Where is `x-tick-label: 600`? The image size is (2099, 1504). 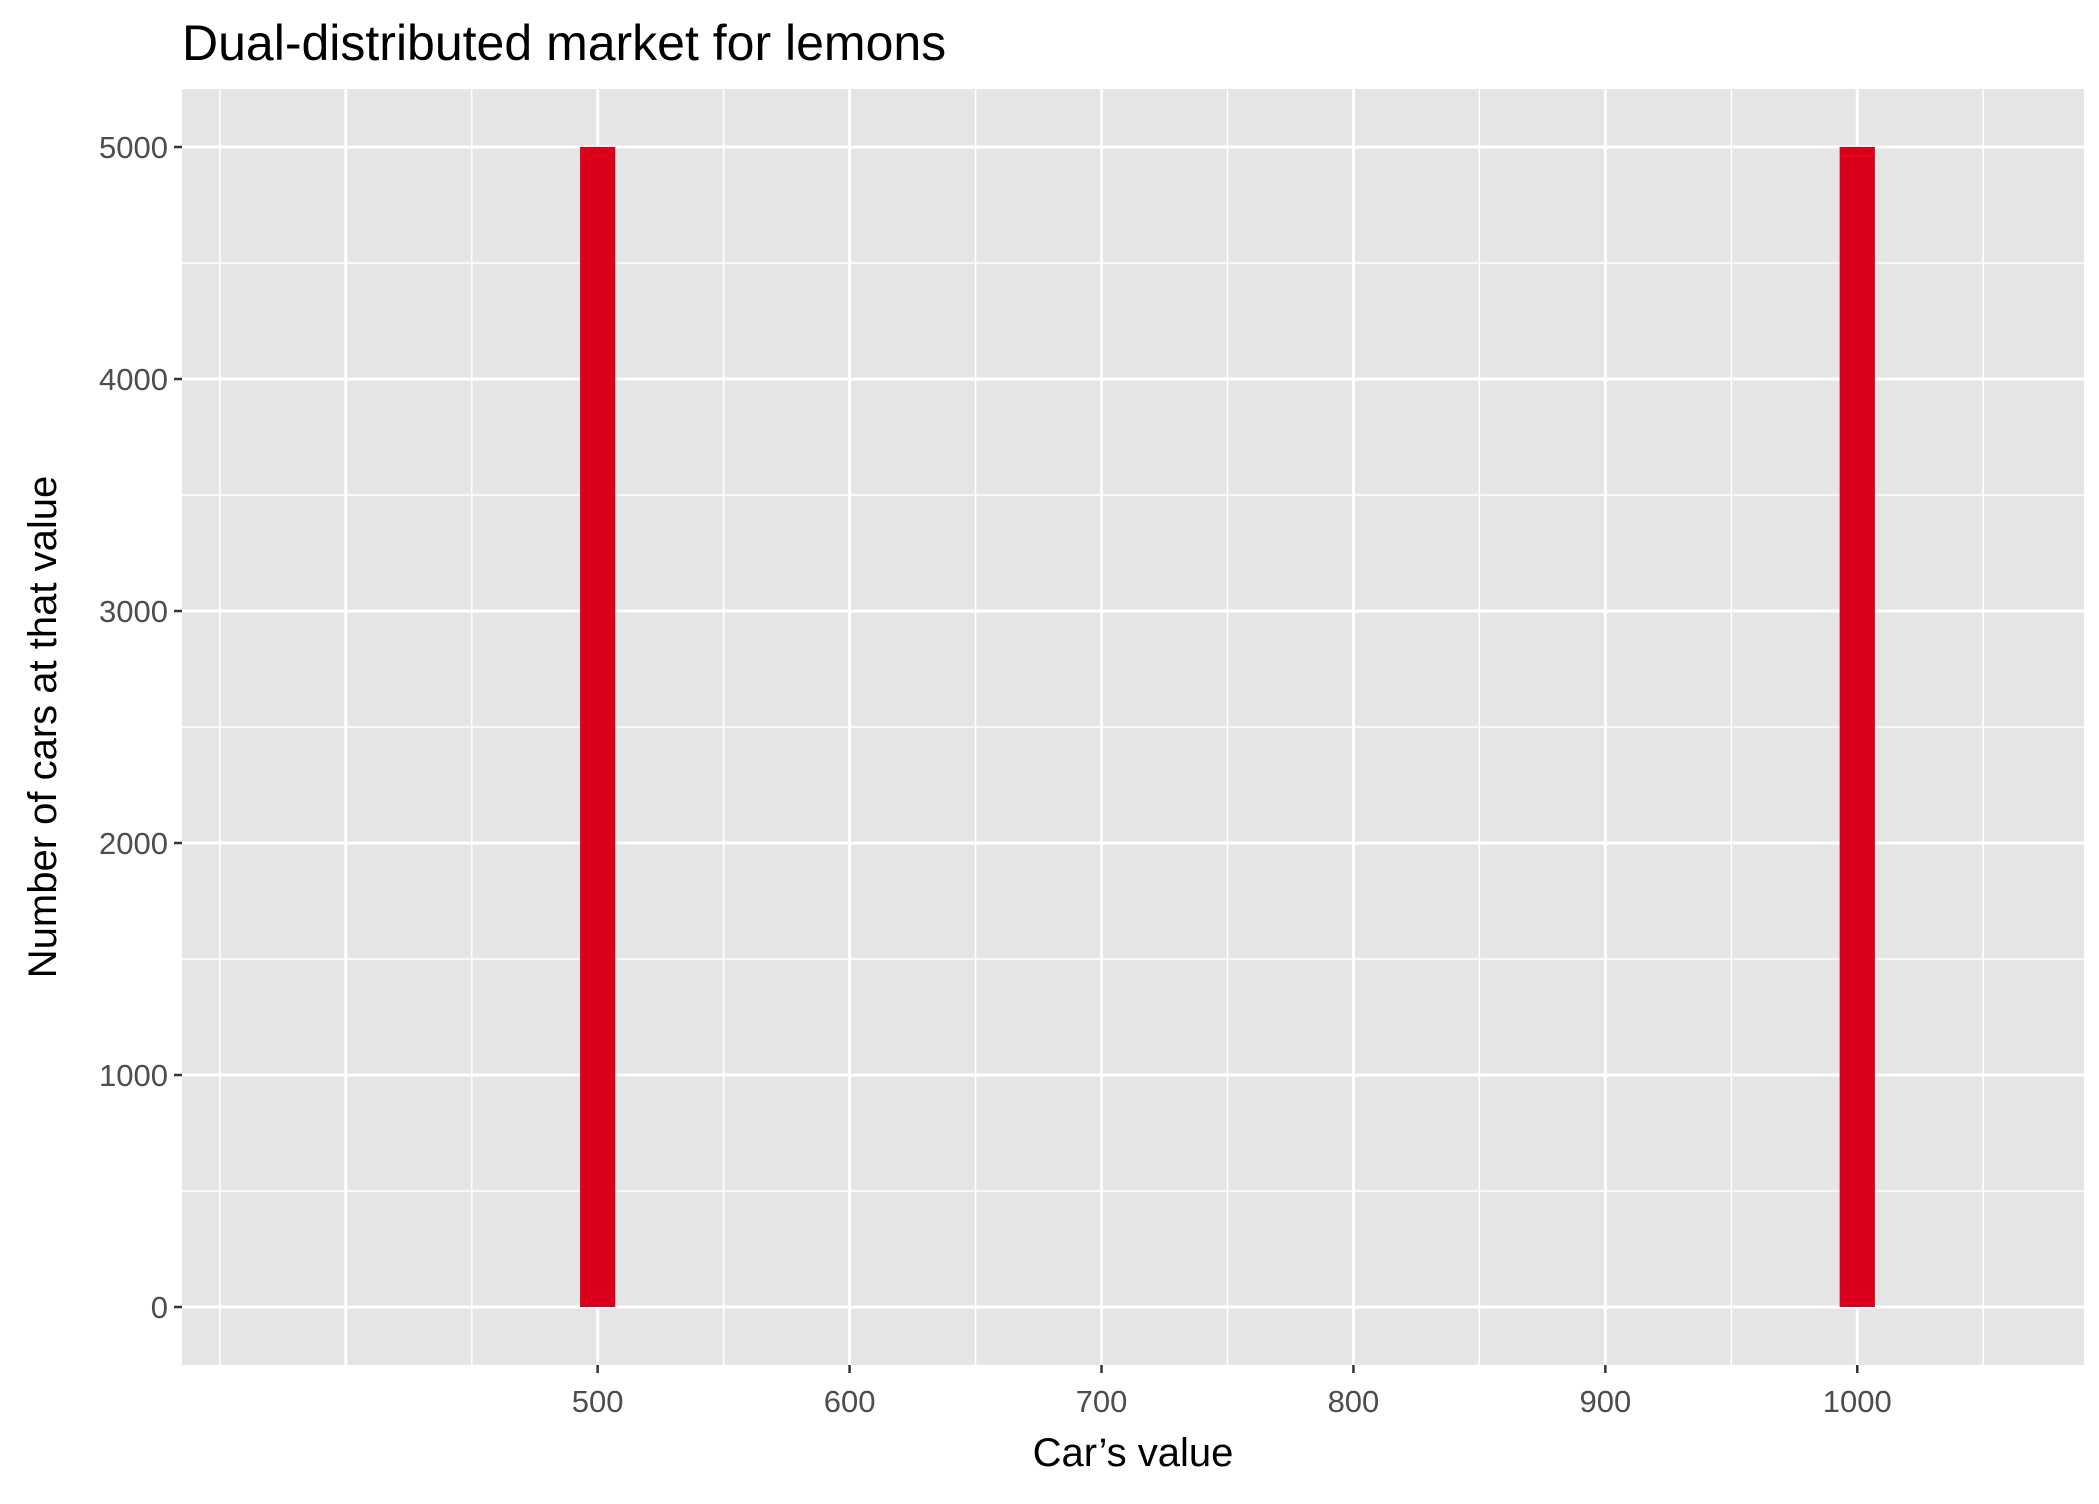
x-tick-label: 600 is located at coordinates (850, 1401).